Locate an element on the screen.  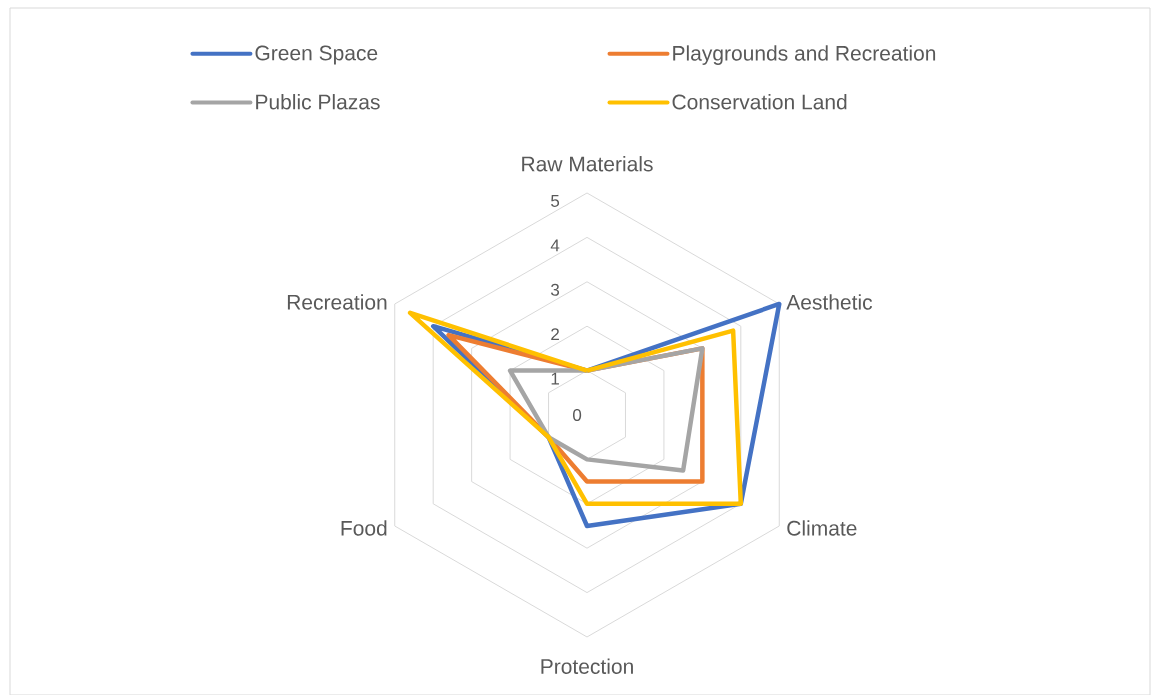
spoke-label: Climate is located at coordinates (822, 528).